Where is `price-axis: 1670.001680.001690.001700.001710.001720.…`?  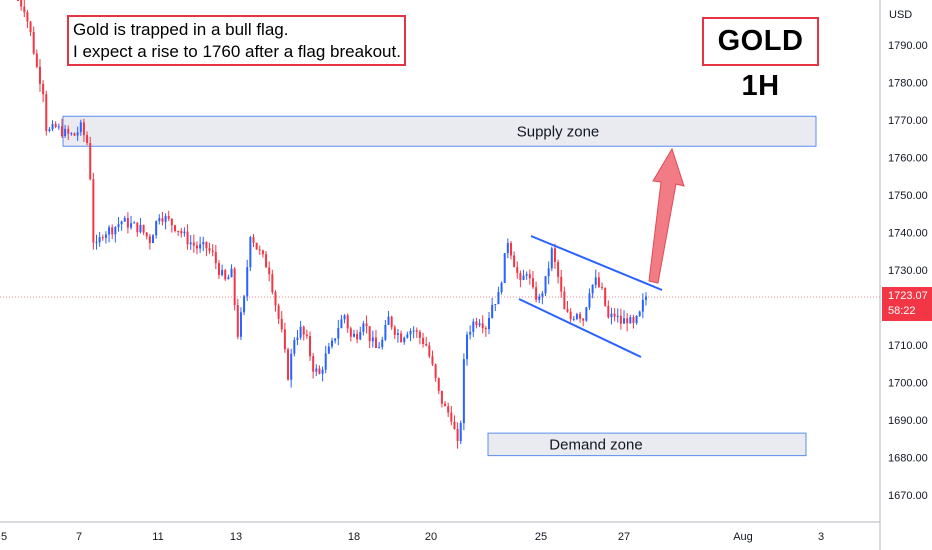 price-axis: 1670.001680.001690.001700.001710.001720.… is located at coordinates (908, 271).